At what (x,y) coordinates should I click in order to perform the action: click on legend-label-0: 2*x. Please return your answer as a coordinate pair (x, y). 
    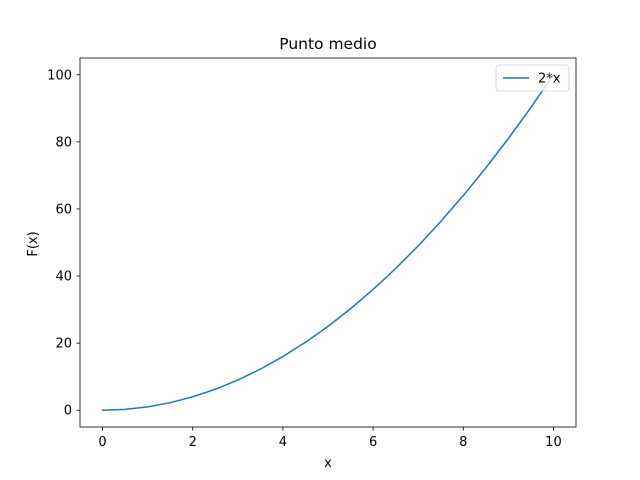
    Looking at the image, I should click on (549, 79).